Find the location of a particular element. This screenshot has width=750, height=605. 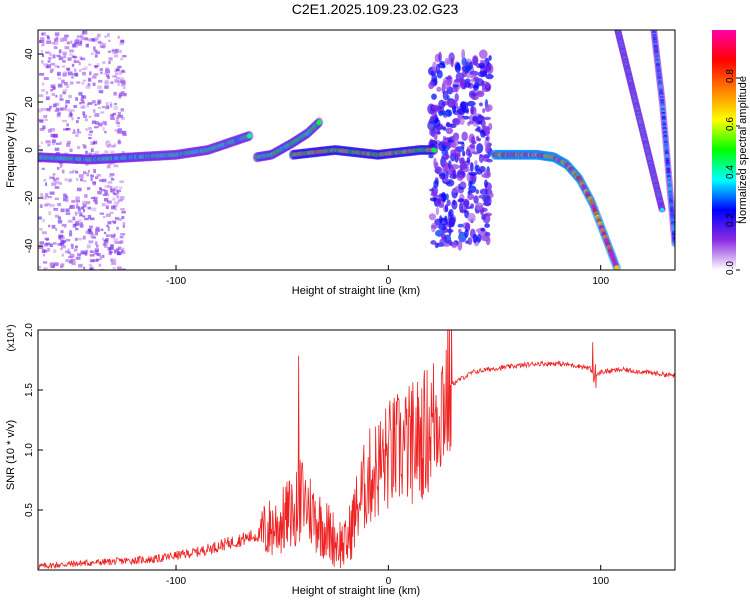

spectrogram-y-tick-label: 20 is located at coordinates (29, 102).